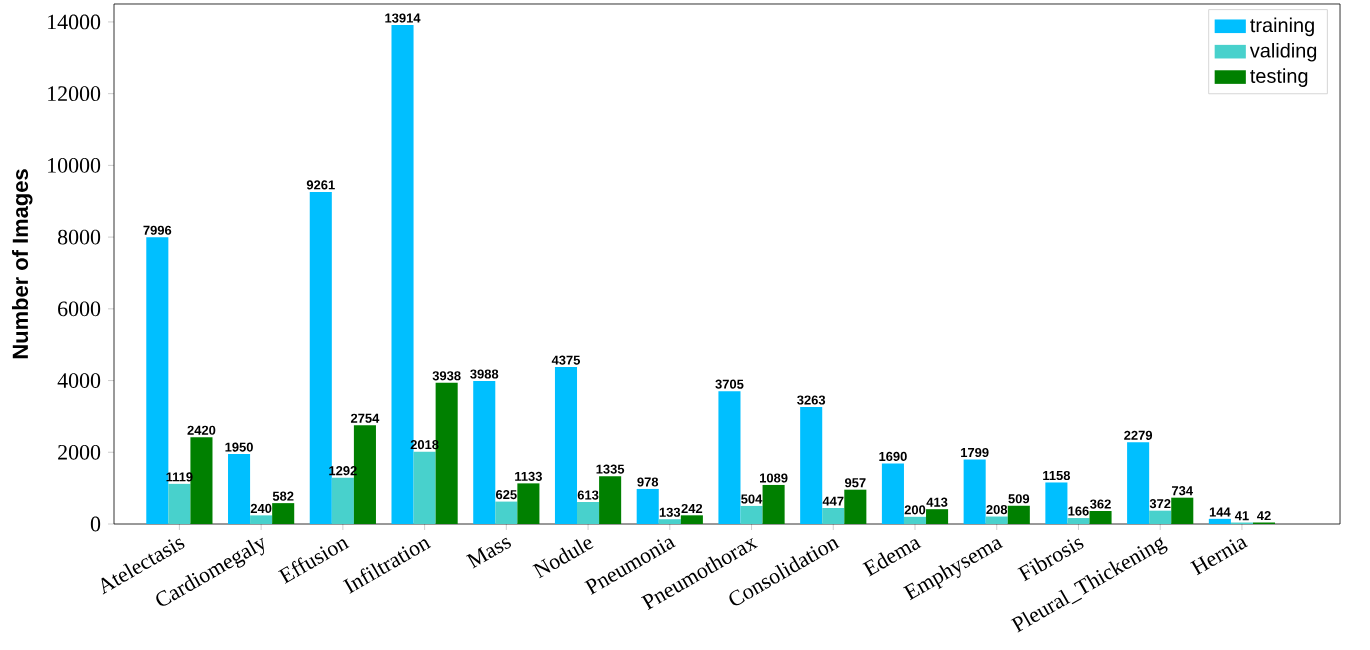 Image resolution: width=1370 pixels, height=650 pixels. Describe the element at coordinates (1219, 557) in the screenshot. I see `x-tick-label: Hernia` at that location.